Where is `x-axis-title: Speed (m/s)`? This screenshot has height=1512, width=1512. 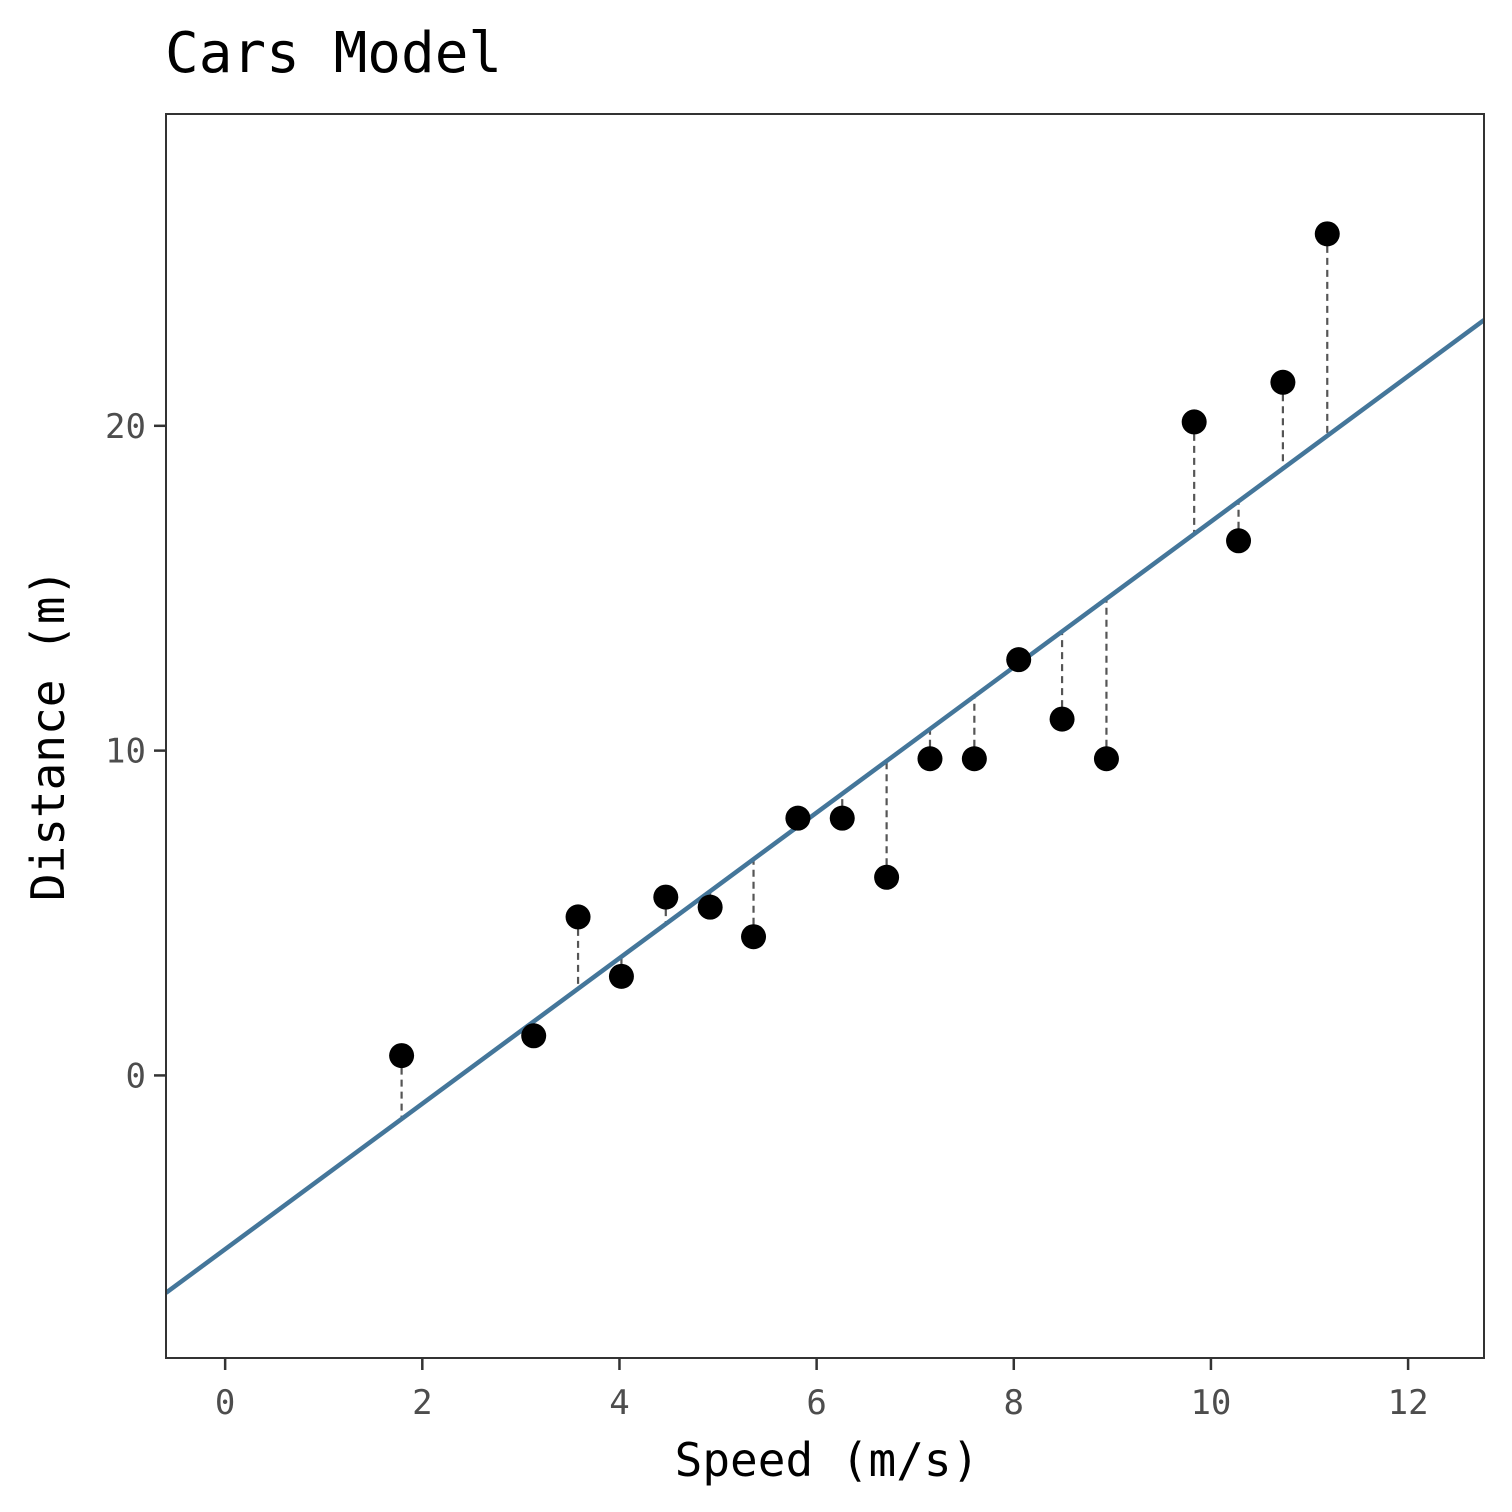
x-axis-title: Speed (m/s) is located at coordinates (827, 1460).